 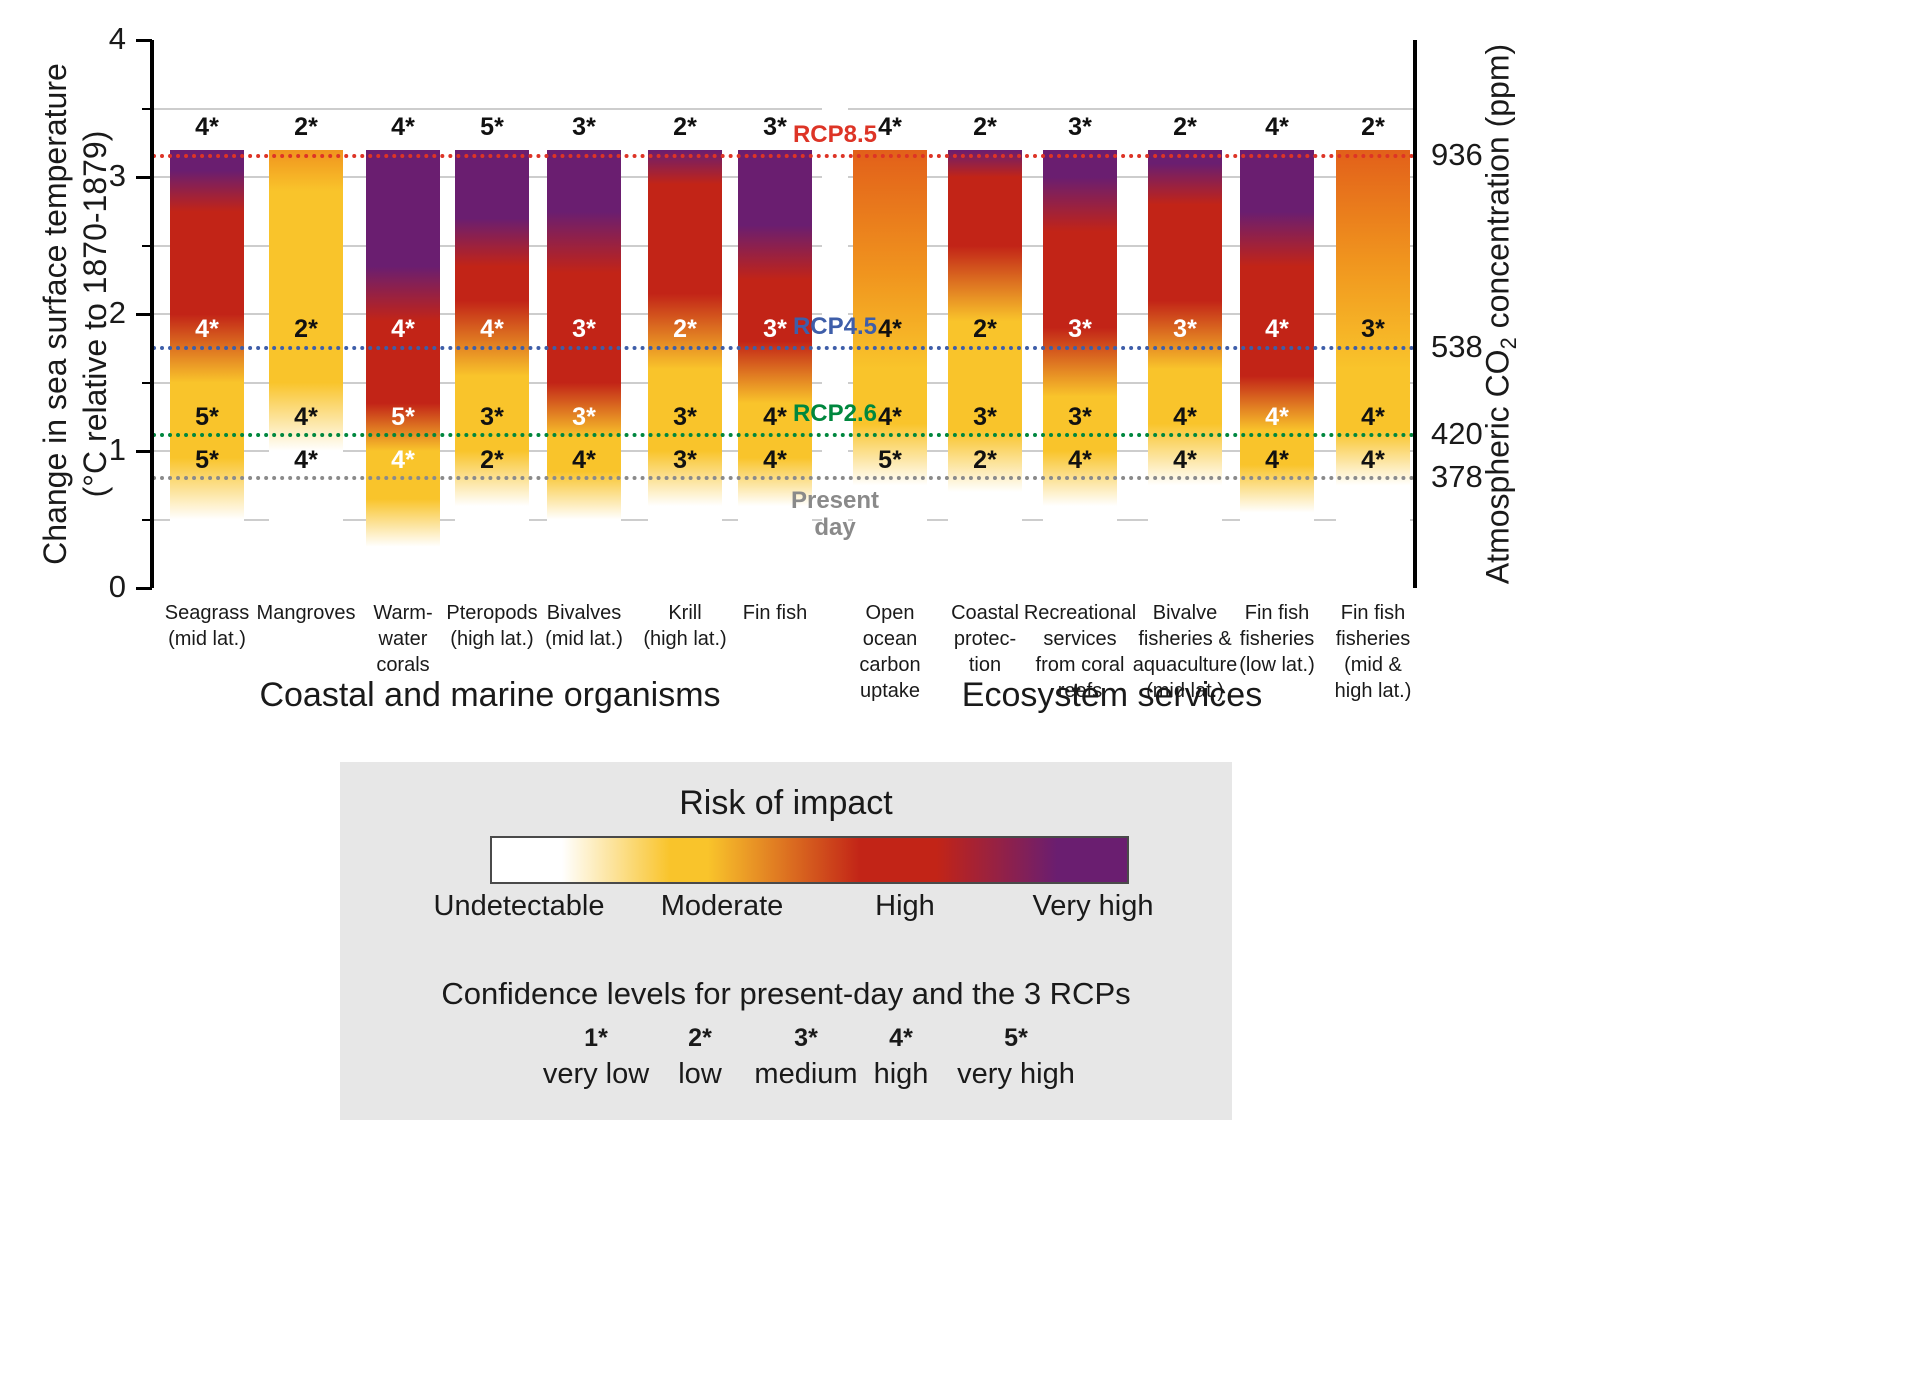 I want to click on rcp-label: Present day, so click(x=835, y=514).